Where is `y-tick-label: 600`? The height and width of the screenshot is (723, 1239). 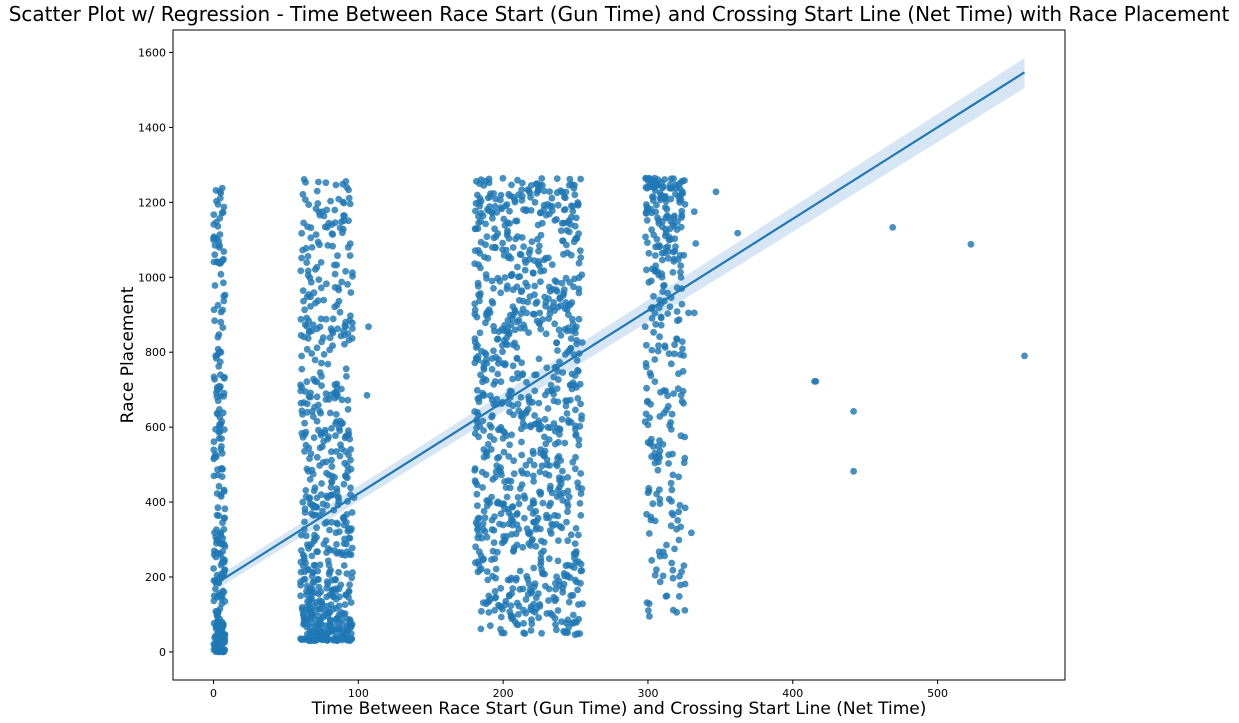
y-tick-label: 600 is located at coordinates (155, 427).